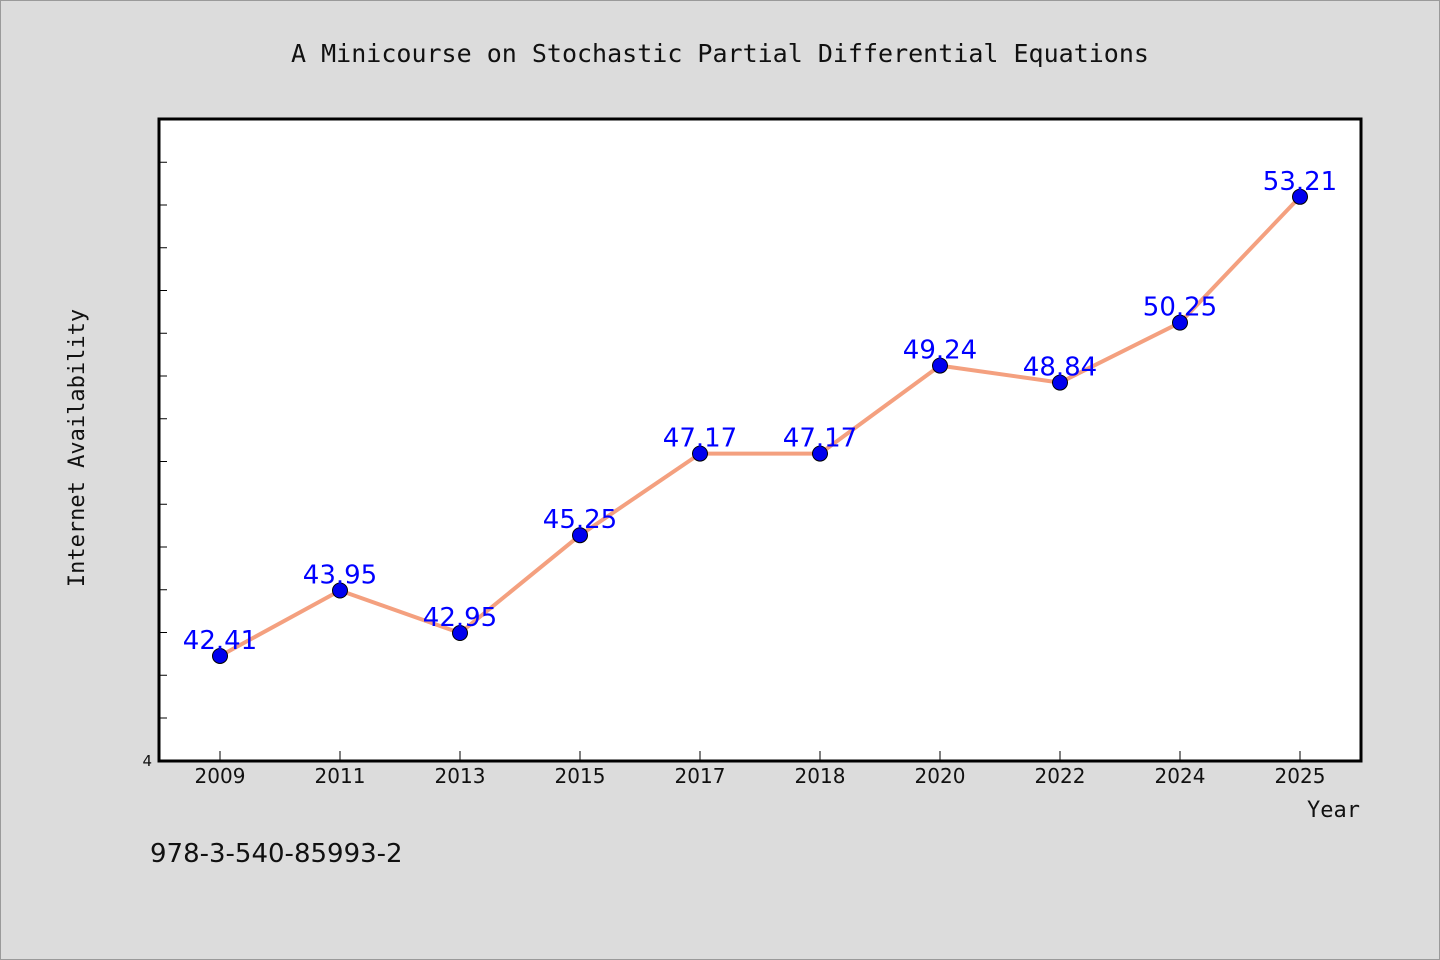  Describe the element at coordinates (220, 641) in the screenshot. I see `data-point-label: 42.41` at that location.